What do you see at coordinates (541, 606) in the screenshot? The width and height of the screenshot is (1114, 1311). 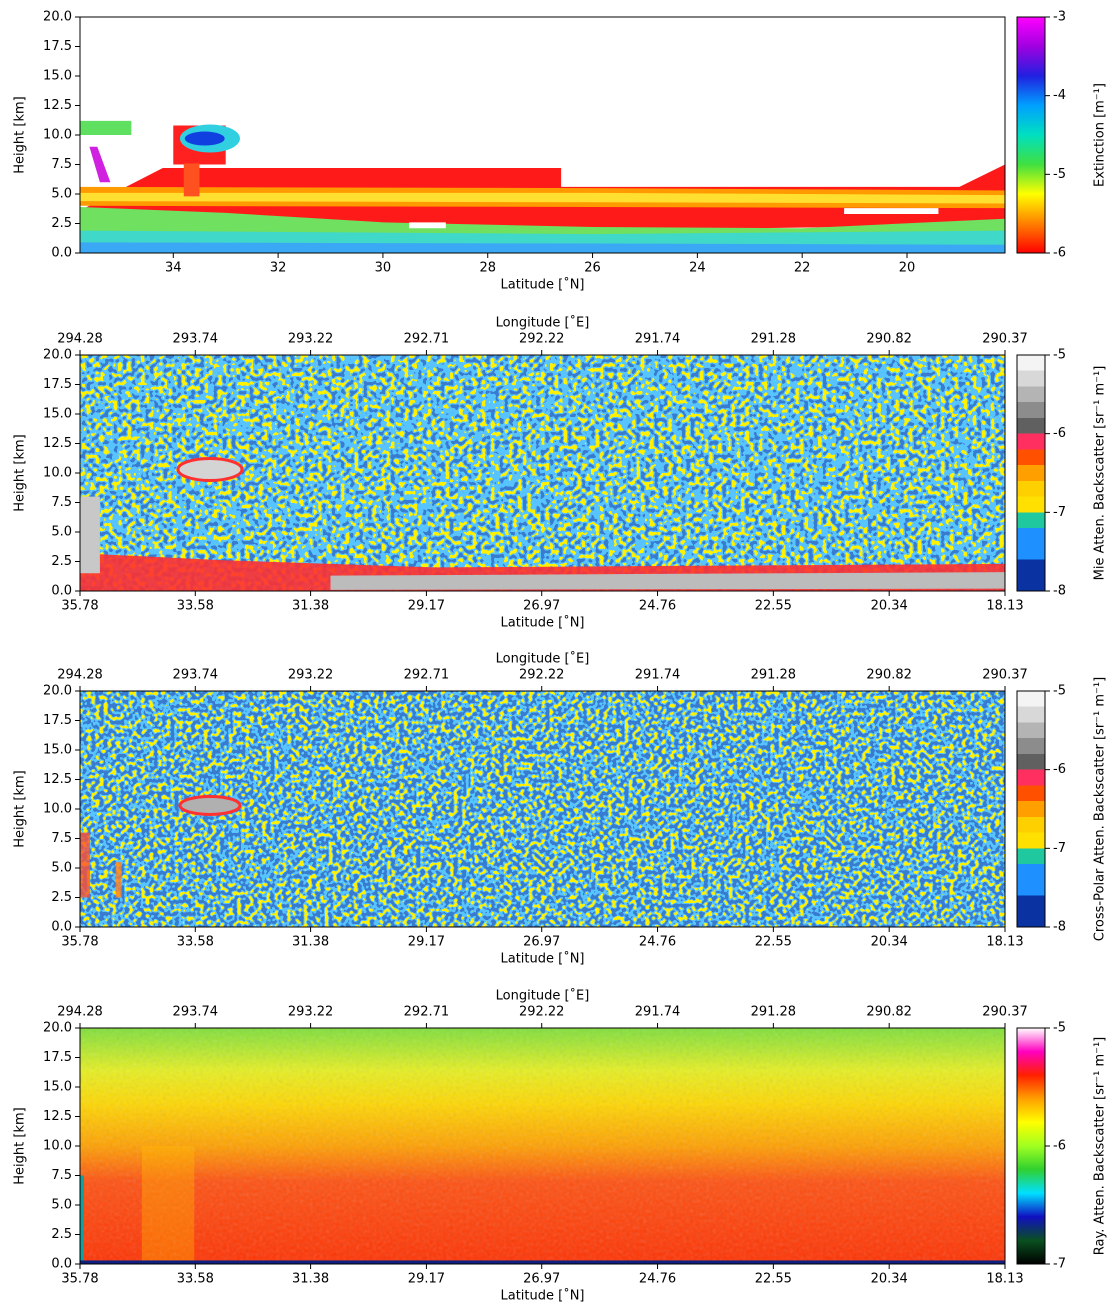 I see `x-tick-label: 26.97` at bounding box center [541, 606].